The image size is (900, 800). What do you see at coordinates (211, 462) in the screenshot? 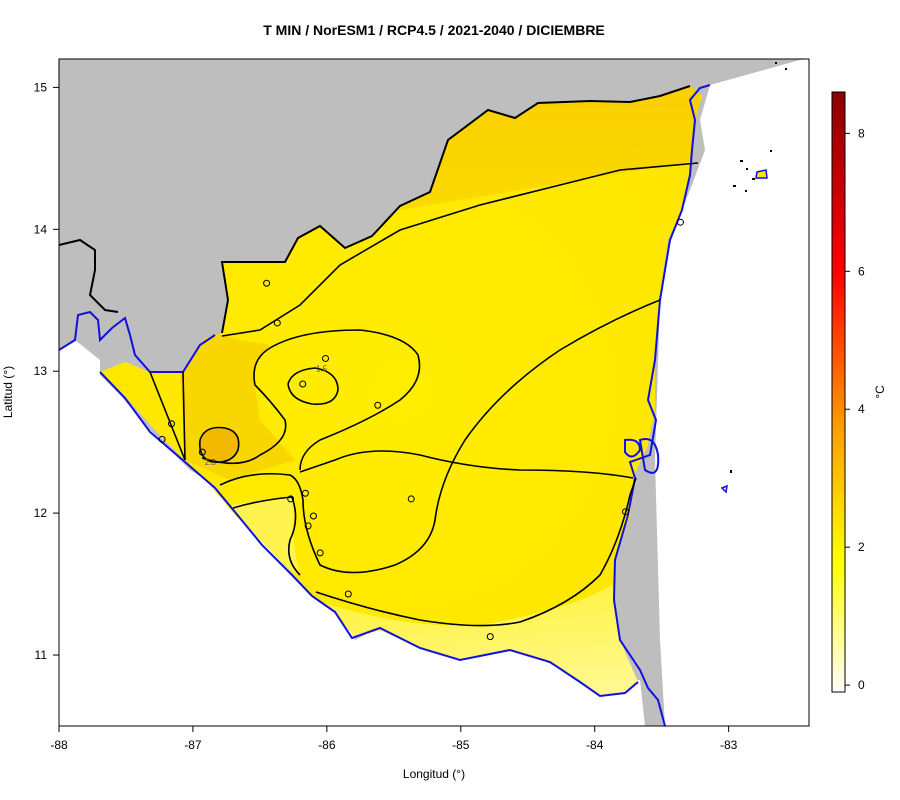
I see `contour-label: 2.5` at bounding box center [211, 462].